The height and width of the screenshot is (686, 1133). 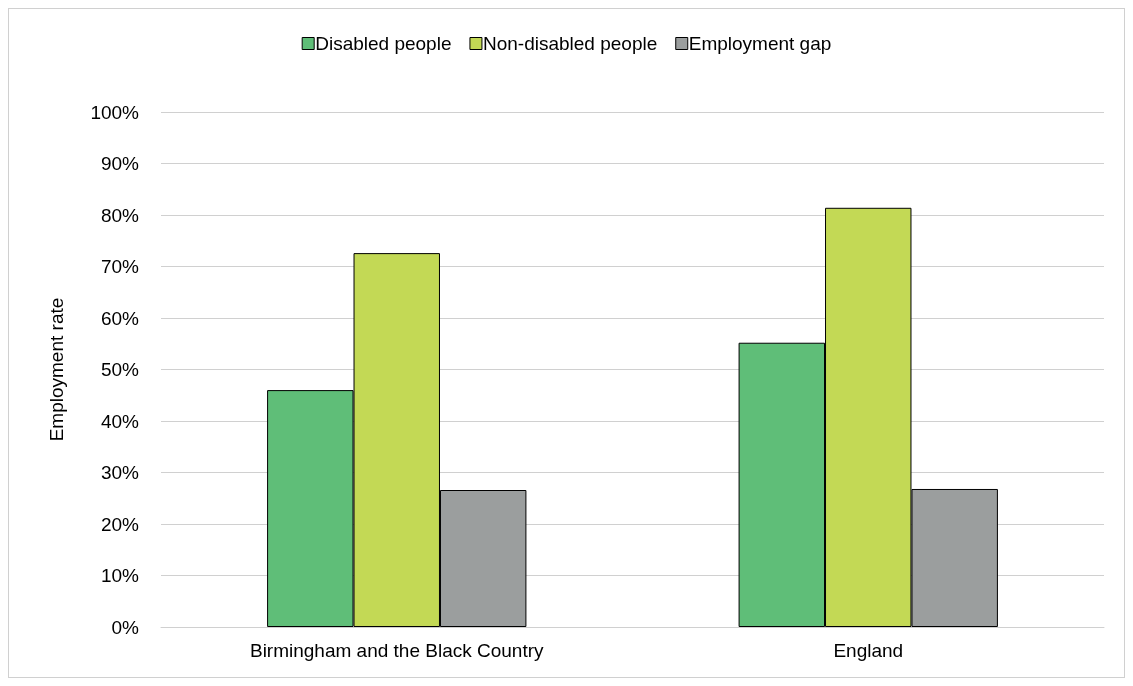 I want to click on x-tick-label: Birmingham and the Black Country, so click(x=397, y=650).